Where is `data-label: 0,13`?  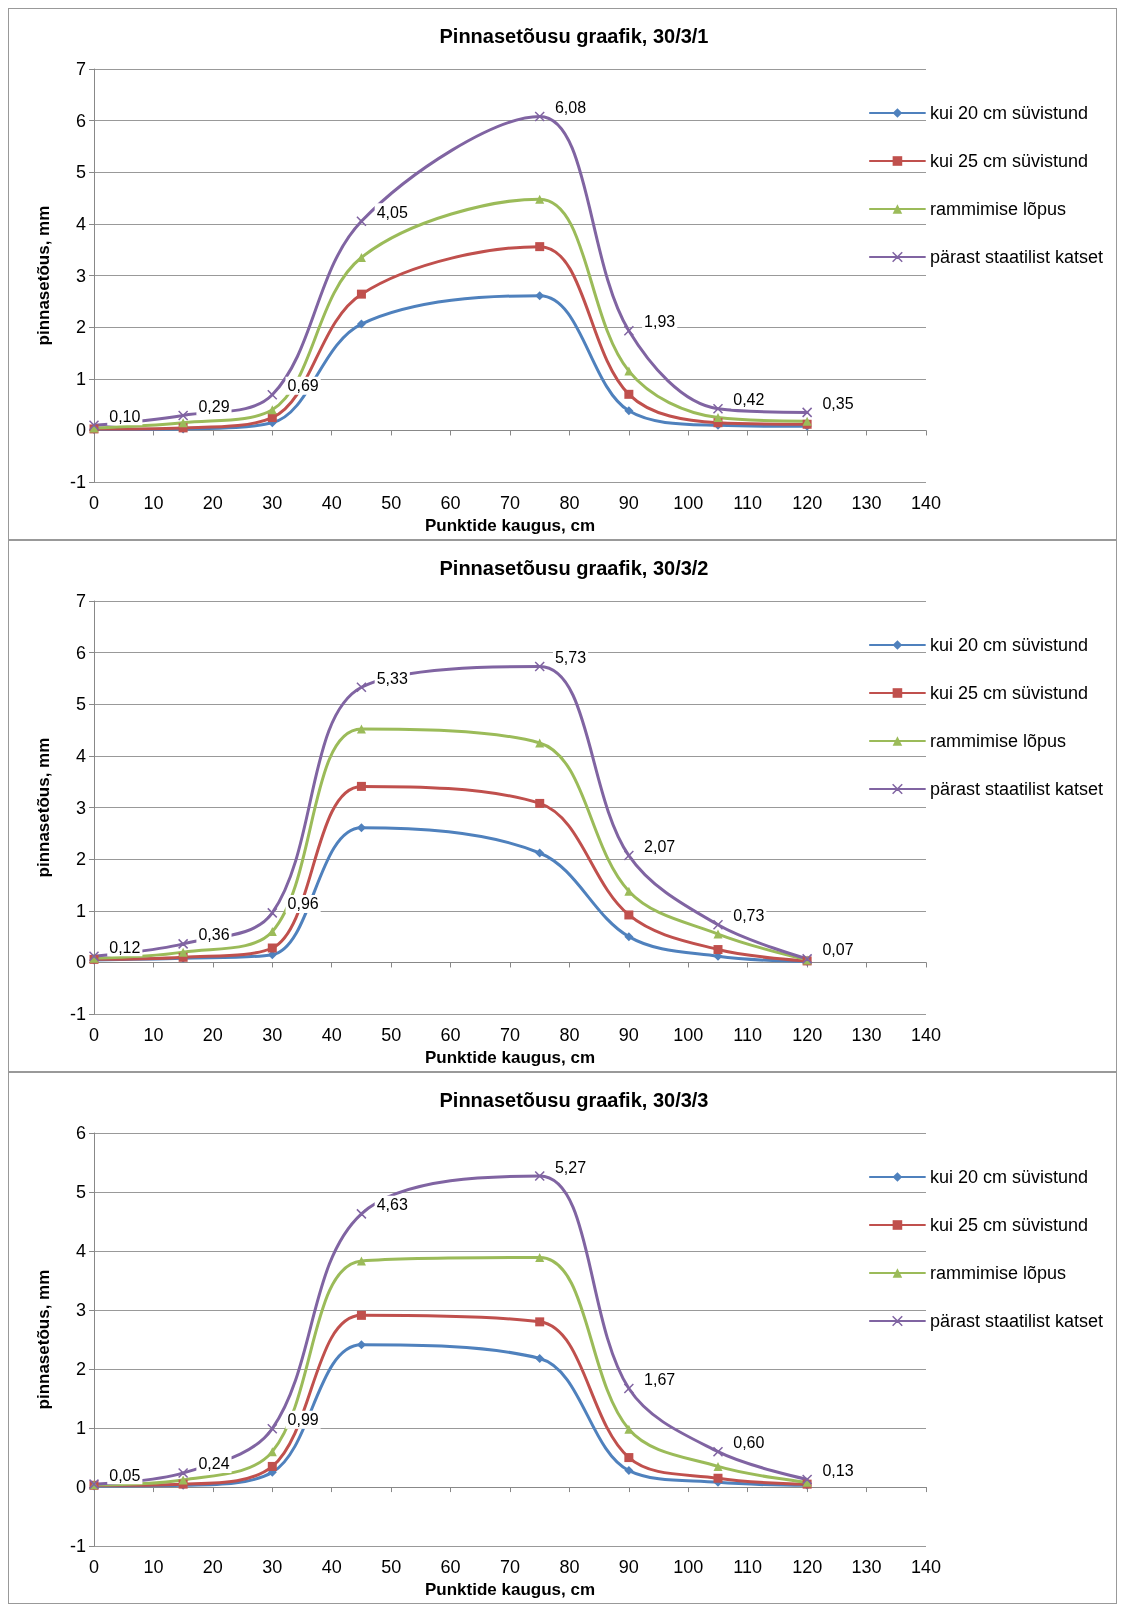 data-label: 0,13 is located at coordinates (838, 1470).